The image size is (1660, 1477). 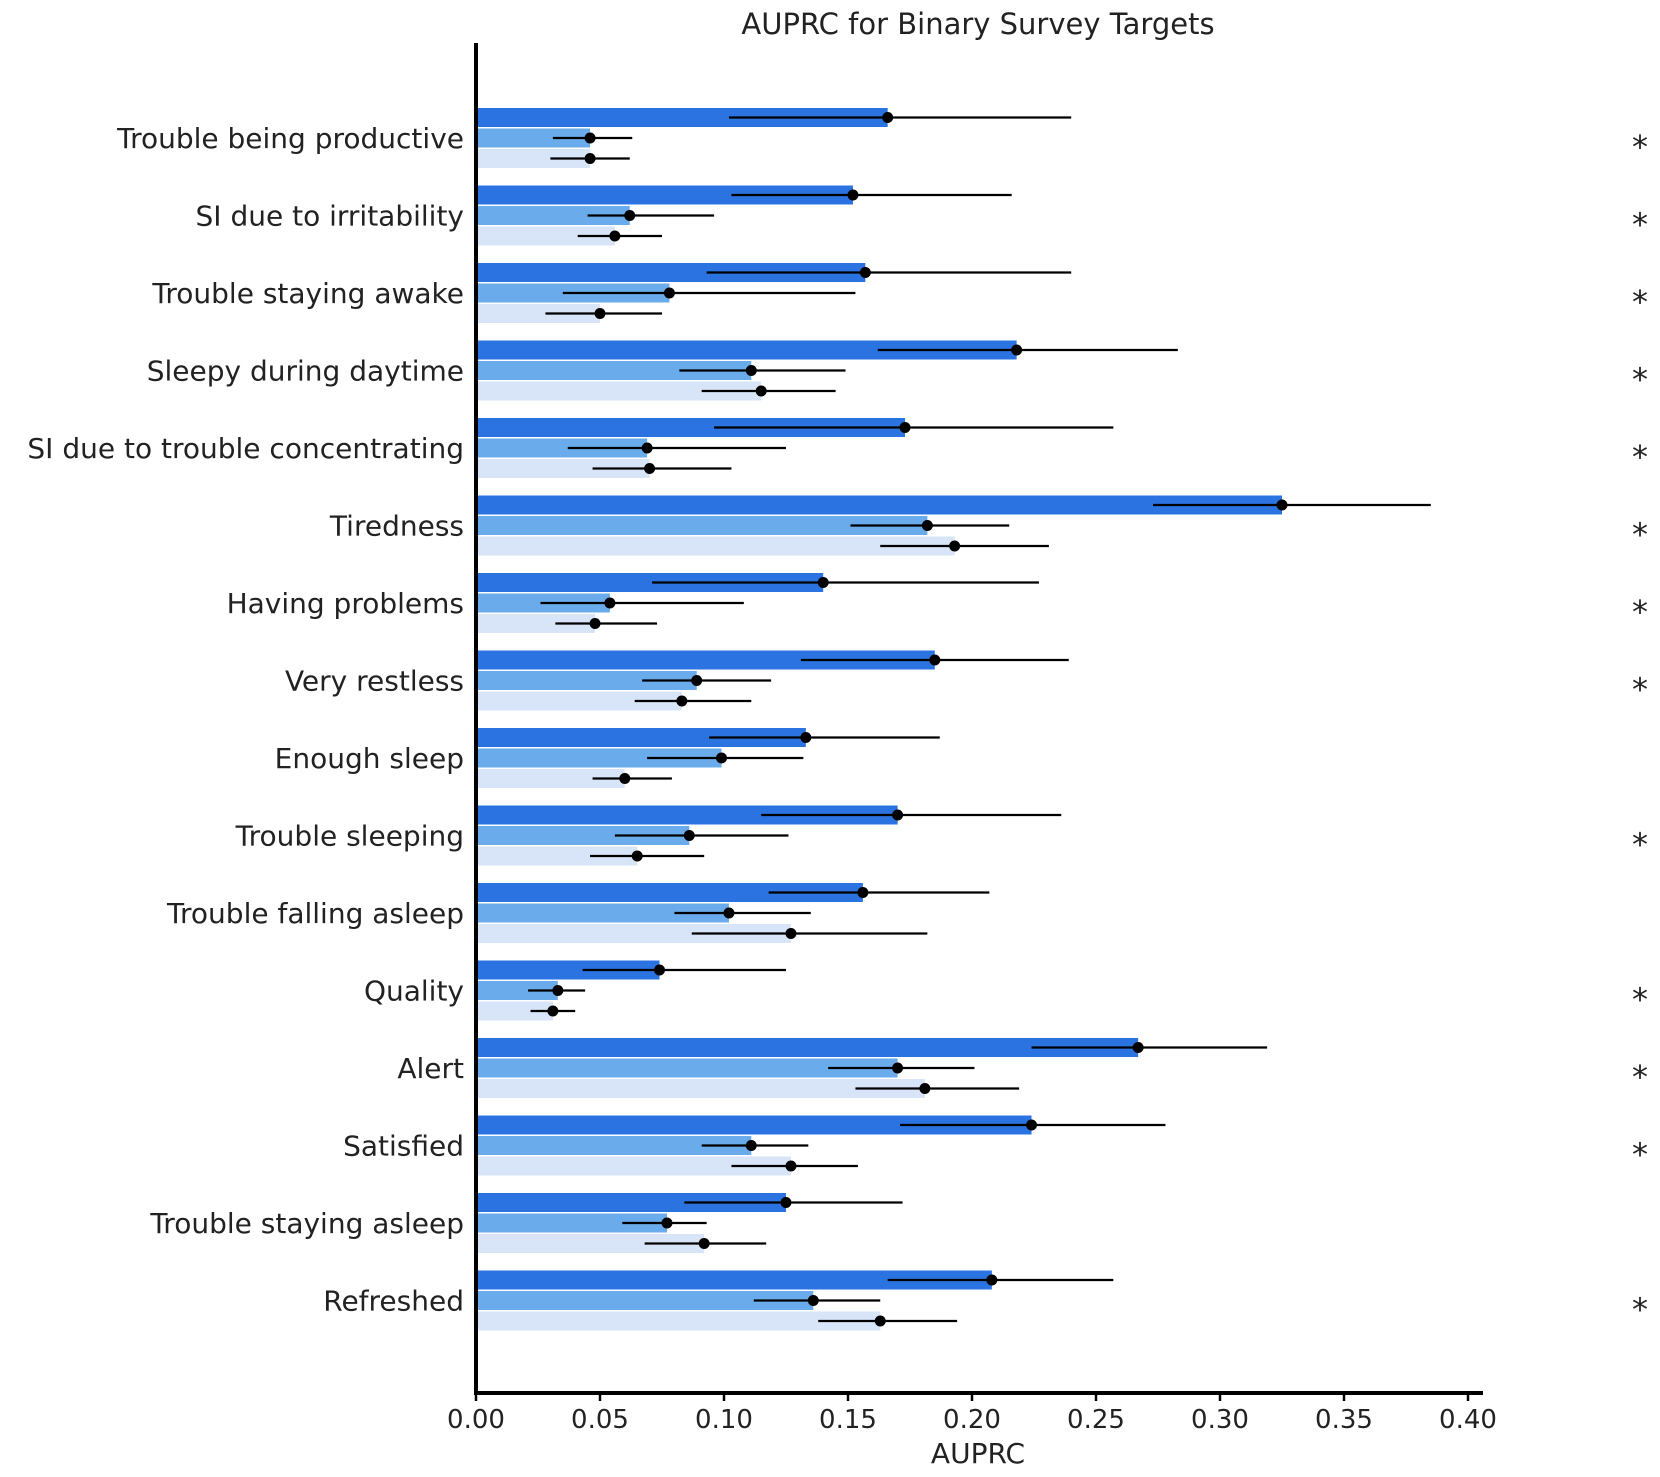 I want to click on x-tick-label: 0.25, so click(x=1096, y=1420).